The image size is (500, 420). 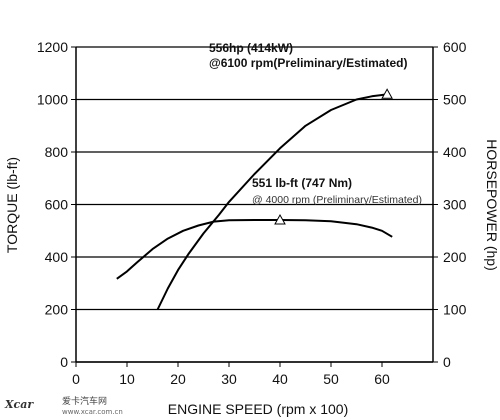 I want to click on y-tick-label-left: 800, so click(x=57, y=152).